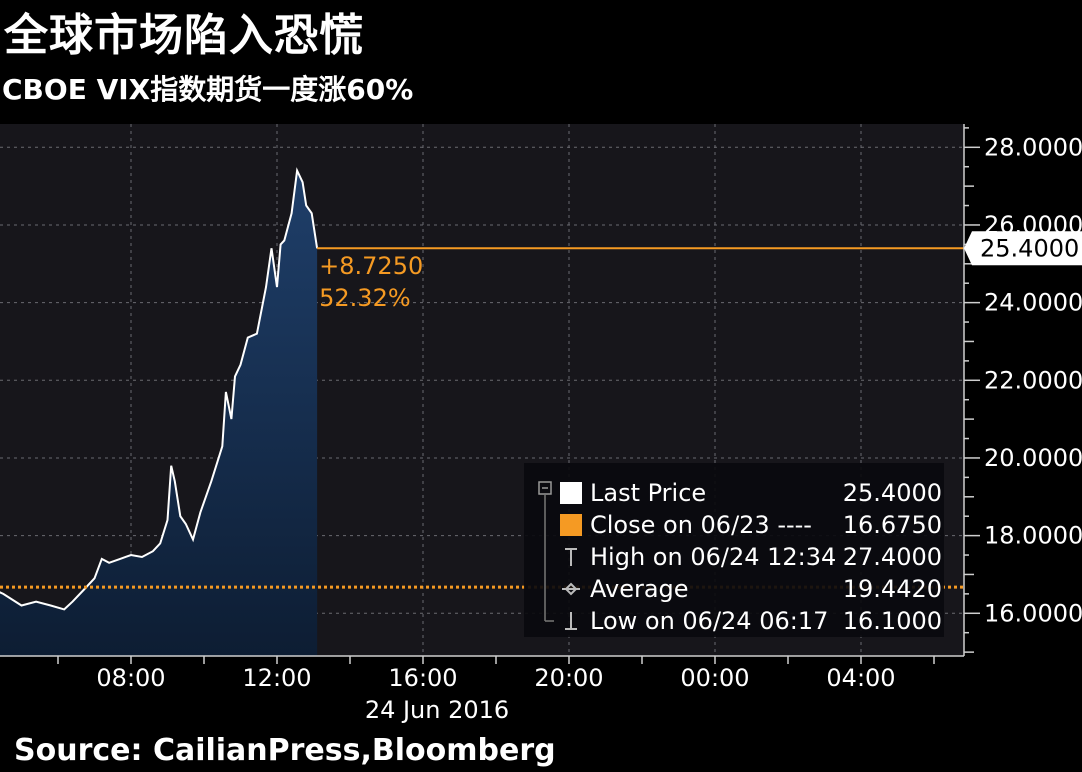 The height and width of the screenshot is (772, 1082). What do you see at coordinates (892, 621) in the screenshot?
I see `legend-value: 16.1000` at bounding box center [892, 621].